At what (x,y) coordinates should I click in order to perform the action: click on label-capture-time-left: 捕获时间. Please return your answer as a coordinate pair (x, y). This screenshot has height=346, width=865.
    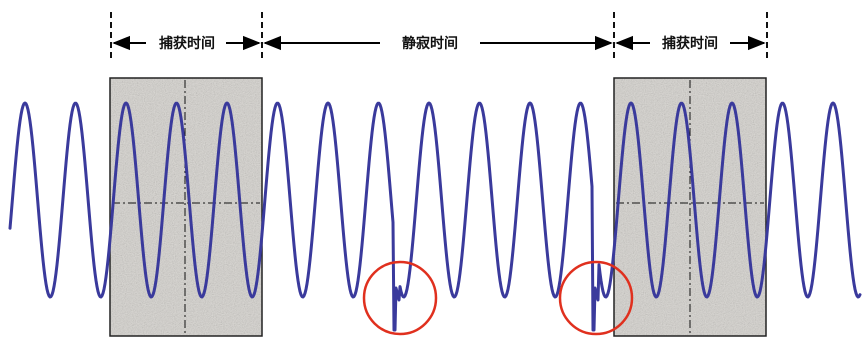
    Looking at the image, I should click on (187, 43).